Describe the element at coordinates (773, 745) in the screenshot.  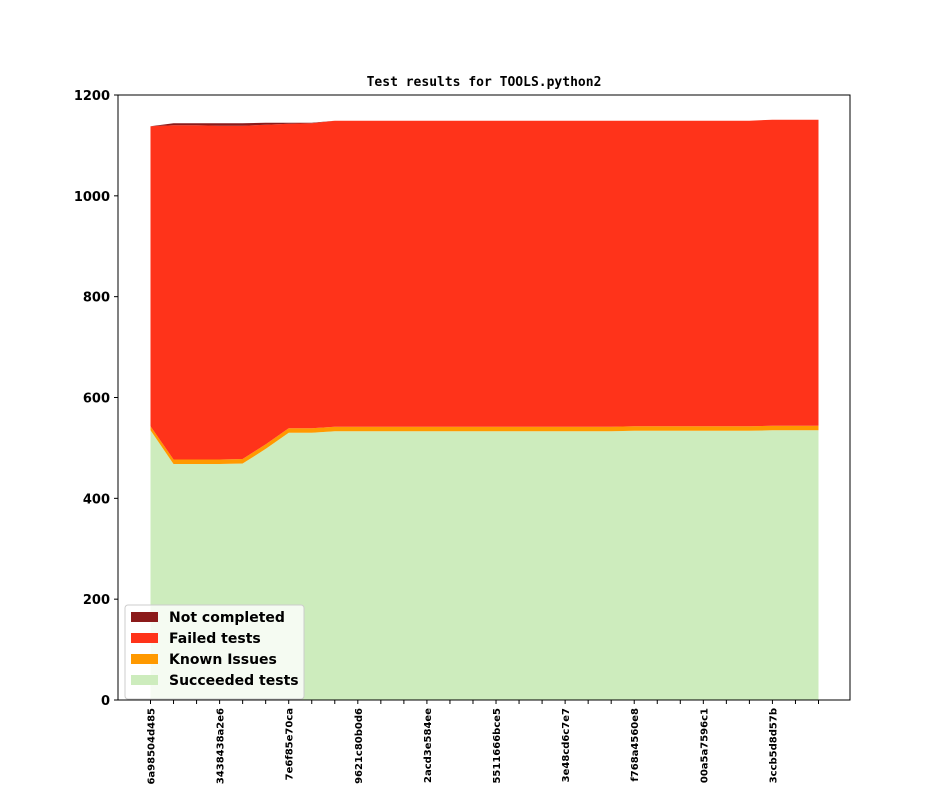
I see `x-tick-label: 3ccb5d8d57b` at that location.